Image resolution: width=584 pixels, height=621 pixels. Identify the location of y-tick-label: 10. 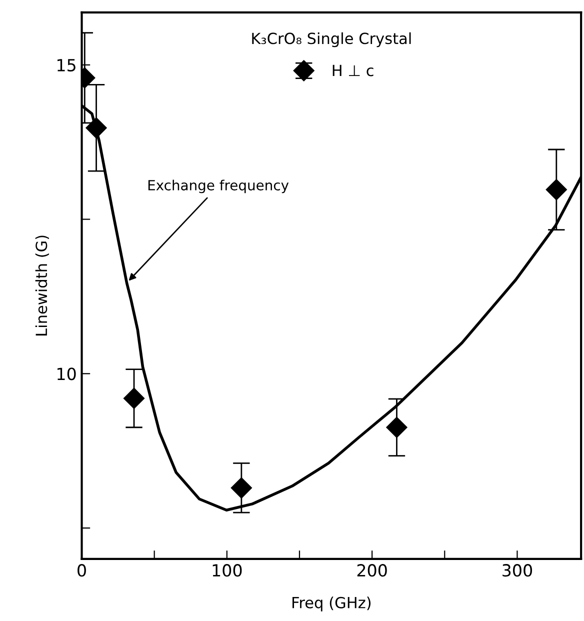
(67, 374).